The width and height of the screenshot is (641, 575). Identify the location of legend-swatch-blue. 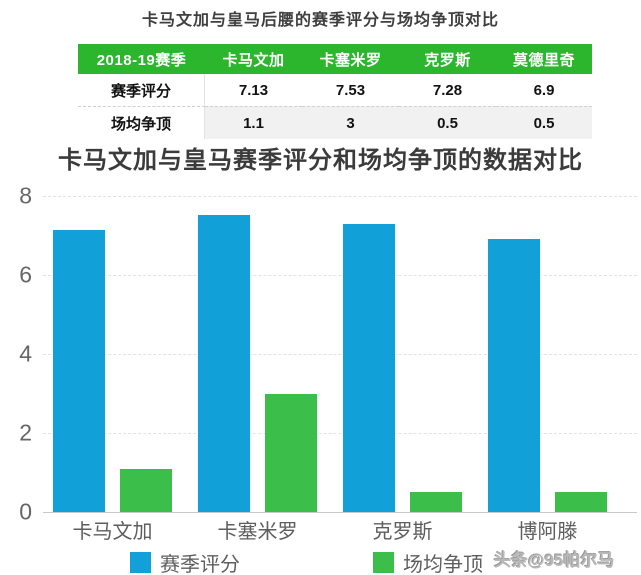
(140, 562).